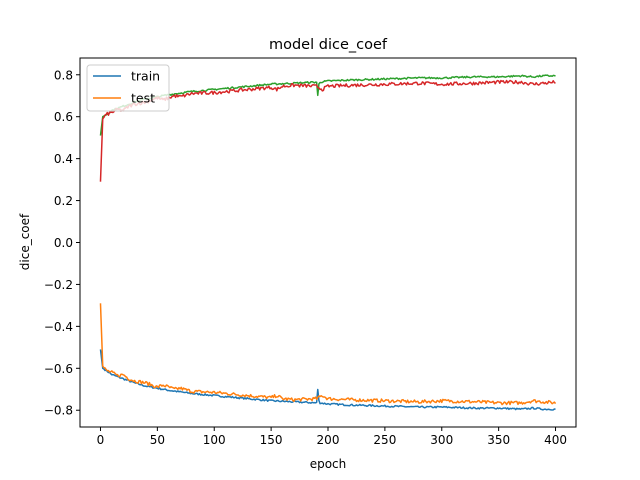 This screenshot has width=640, height=480. What do you see at coordinates (128, 88) in the screenshot?
I see `legend: train test` at bounding box center [128, 88].